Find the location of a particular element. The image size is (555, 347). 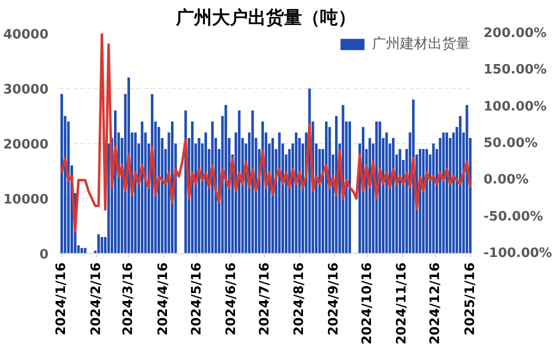

y2-tick-label: 200.00% is located at coordinates (515, 33).